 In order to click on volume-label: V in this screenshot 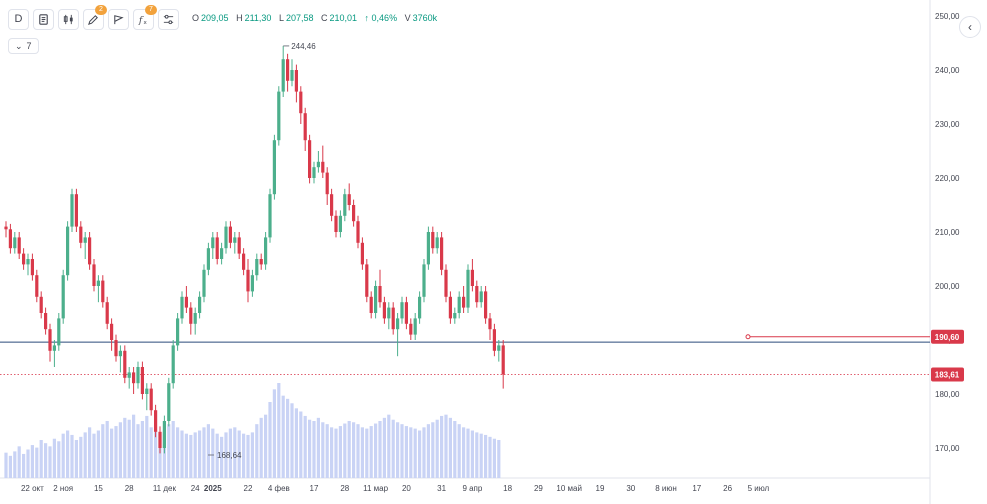, I will do `click(407, 18)`.